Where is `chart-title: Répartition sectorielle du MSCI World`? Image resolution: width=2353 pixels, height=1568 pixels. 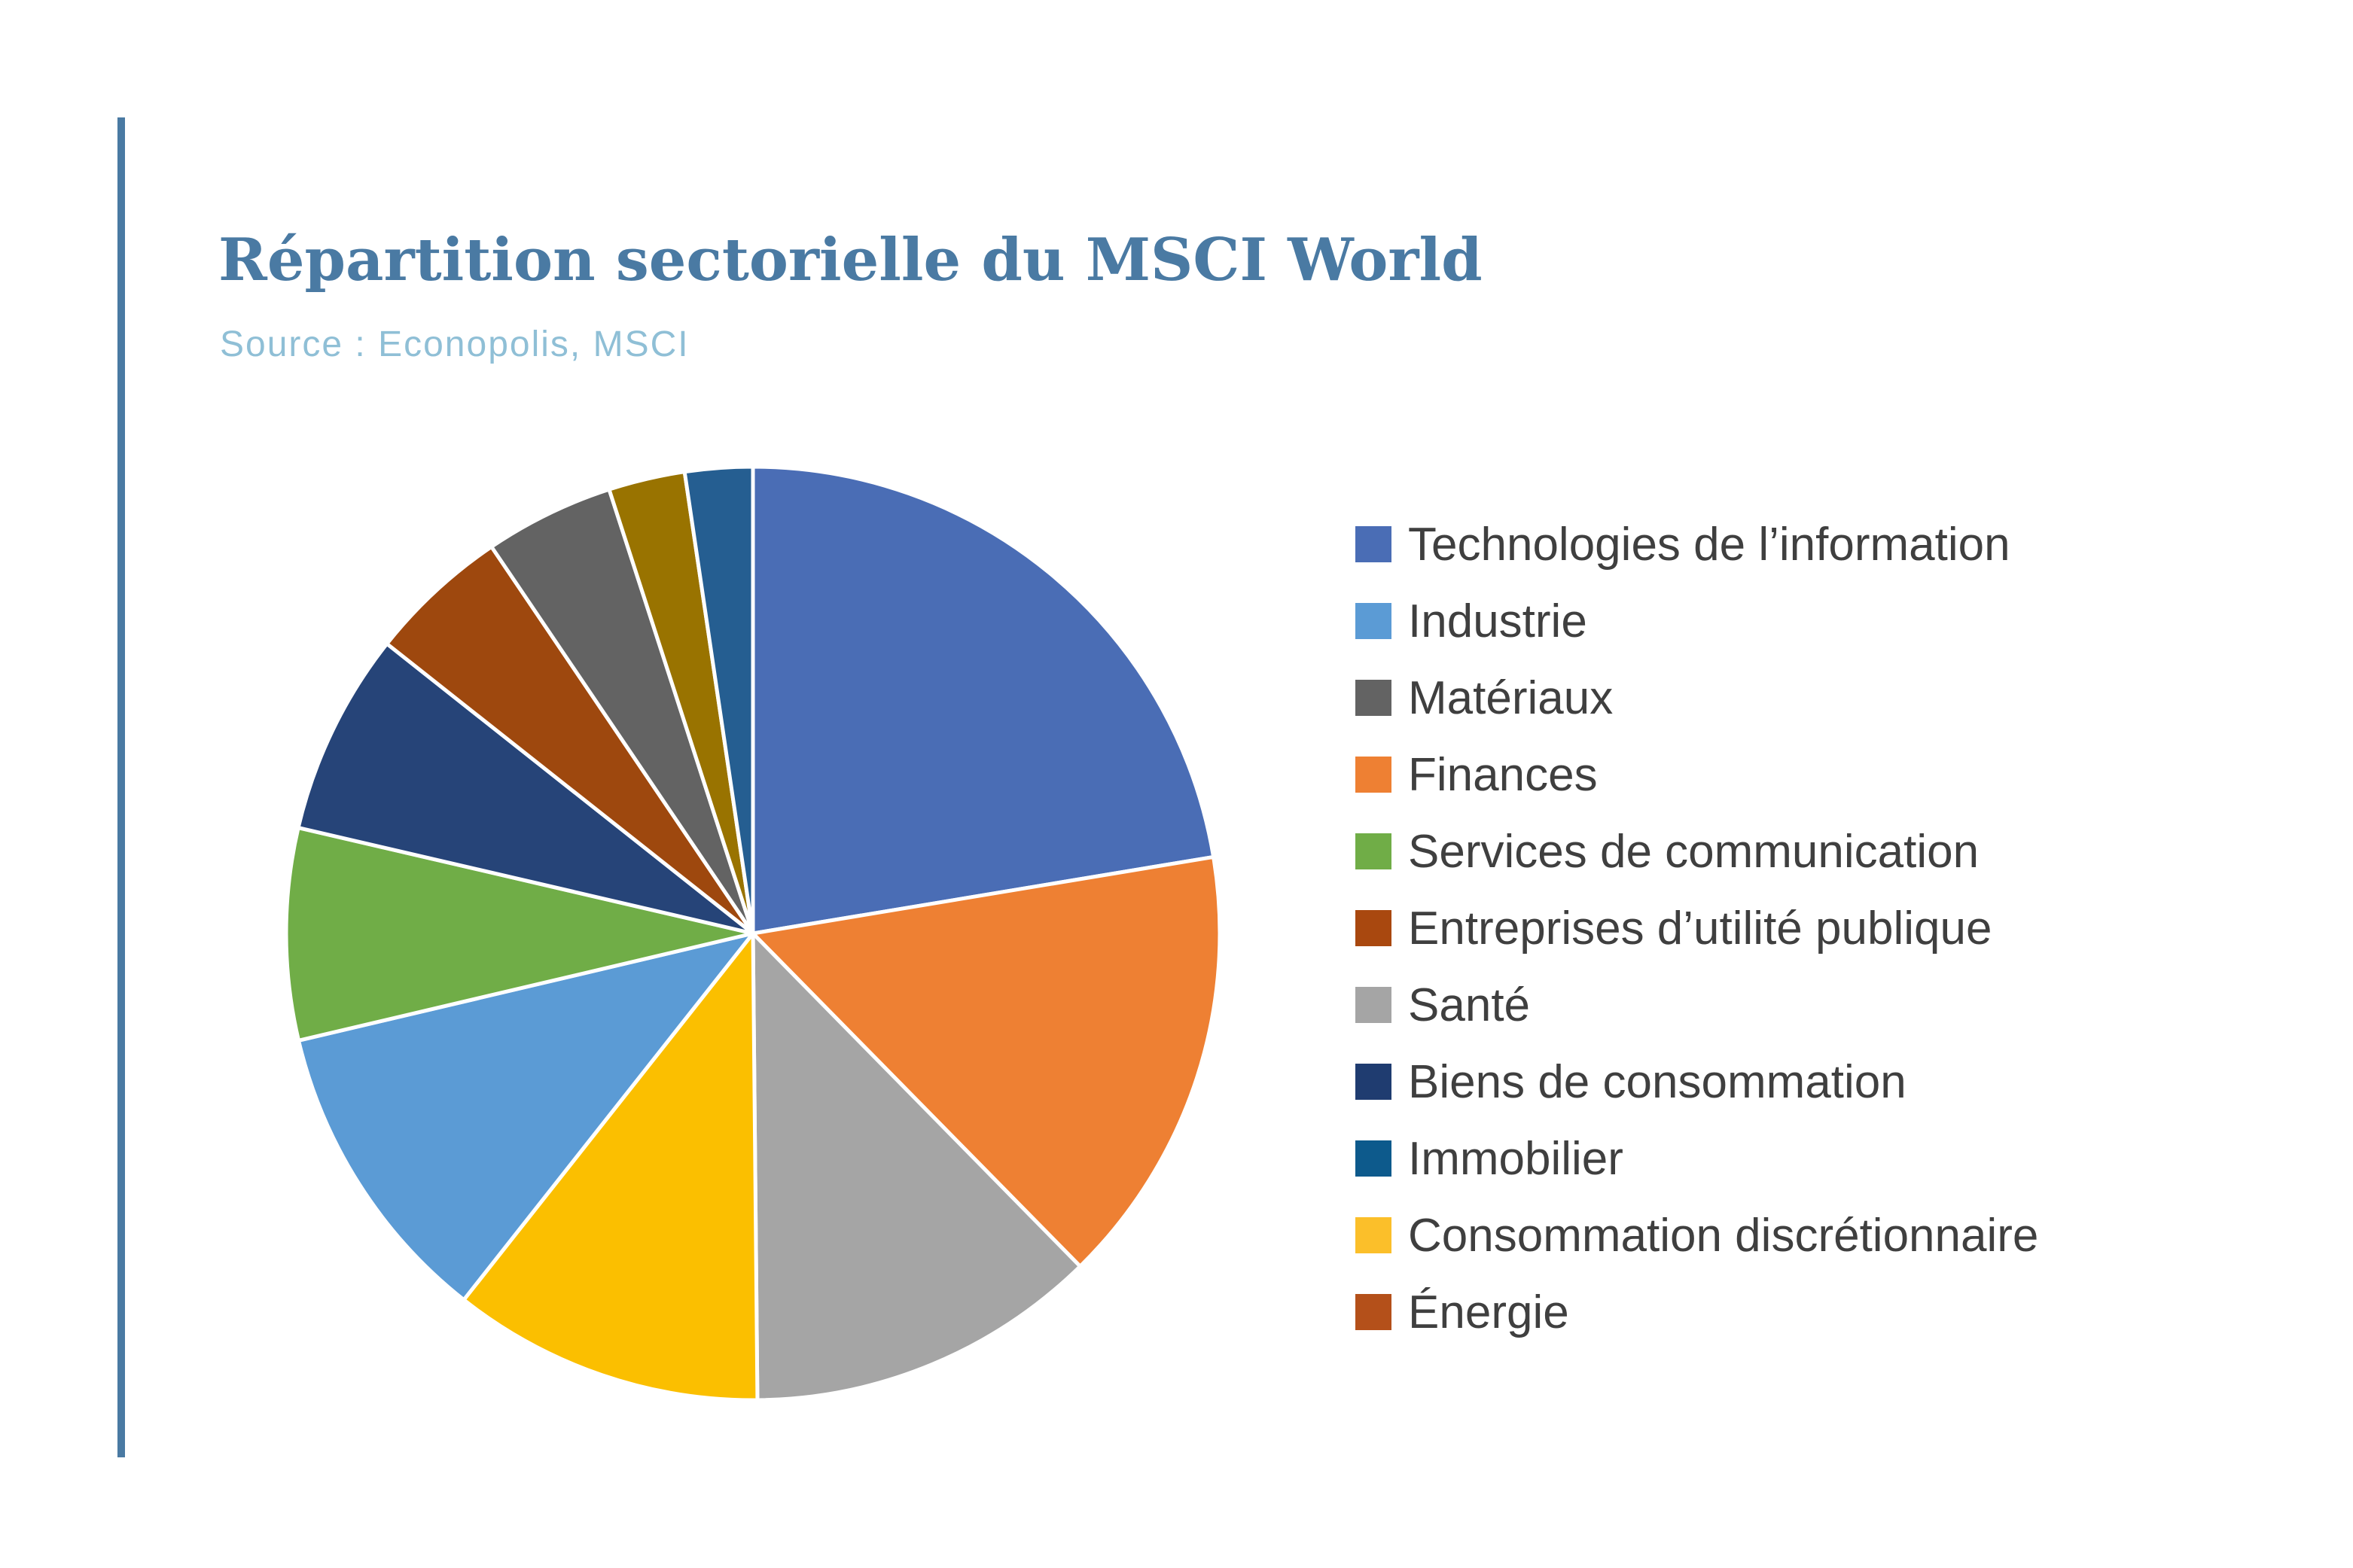 chart-title: Répartition sectorielle du MSCI World is located at coordinates (851, 260).